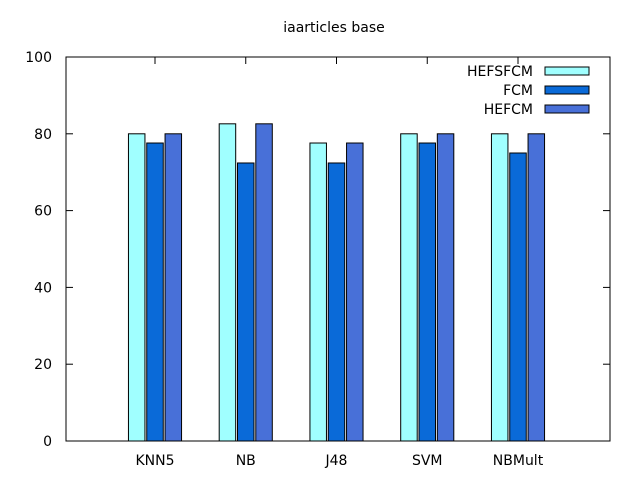  Describe the element at coordinates (318, 292) in the screenshot. I see `bar-hefsfcm-j48` at that location.